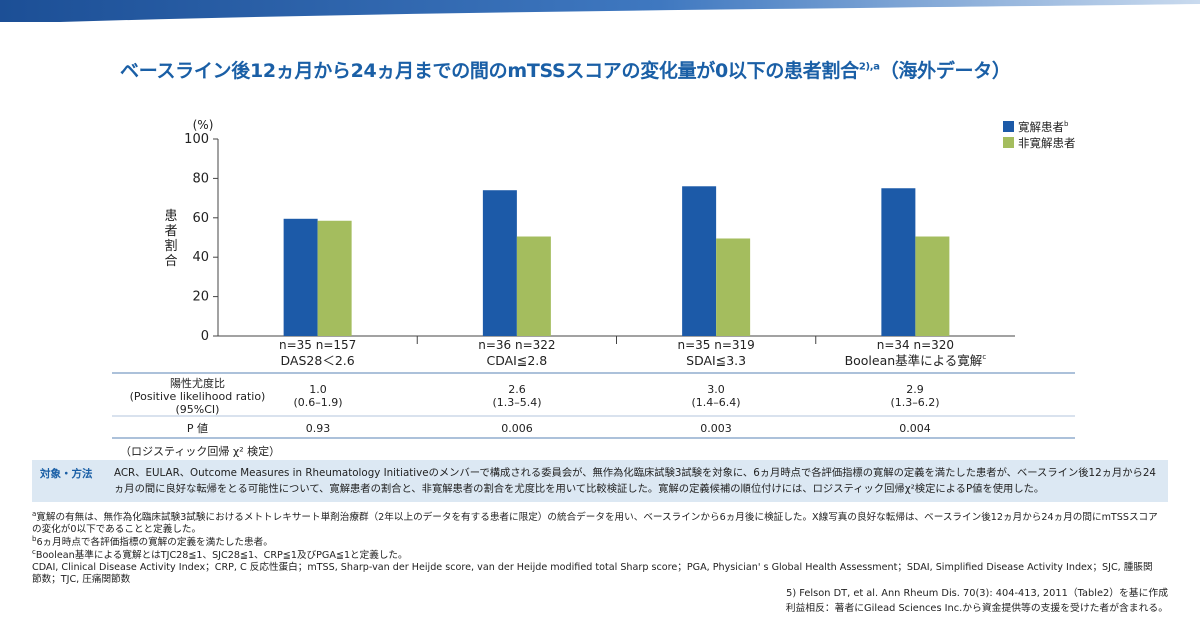  I want to click on n-label: n=35 n=157, so click(317, 345).